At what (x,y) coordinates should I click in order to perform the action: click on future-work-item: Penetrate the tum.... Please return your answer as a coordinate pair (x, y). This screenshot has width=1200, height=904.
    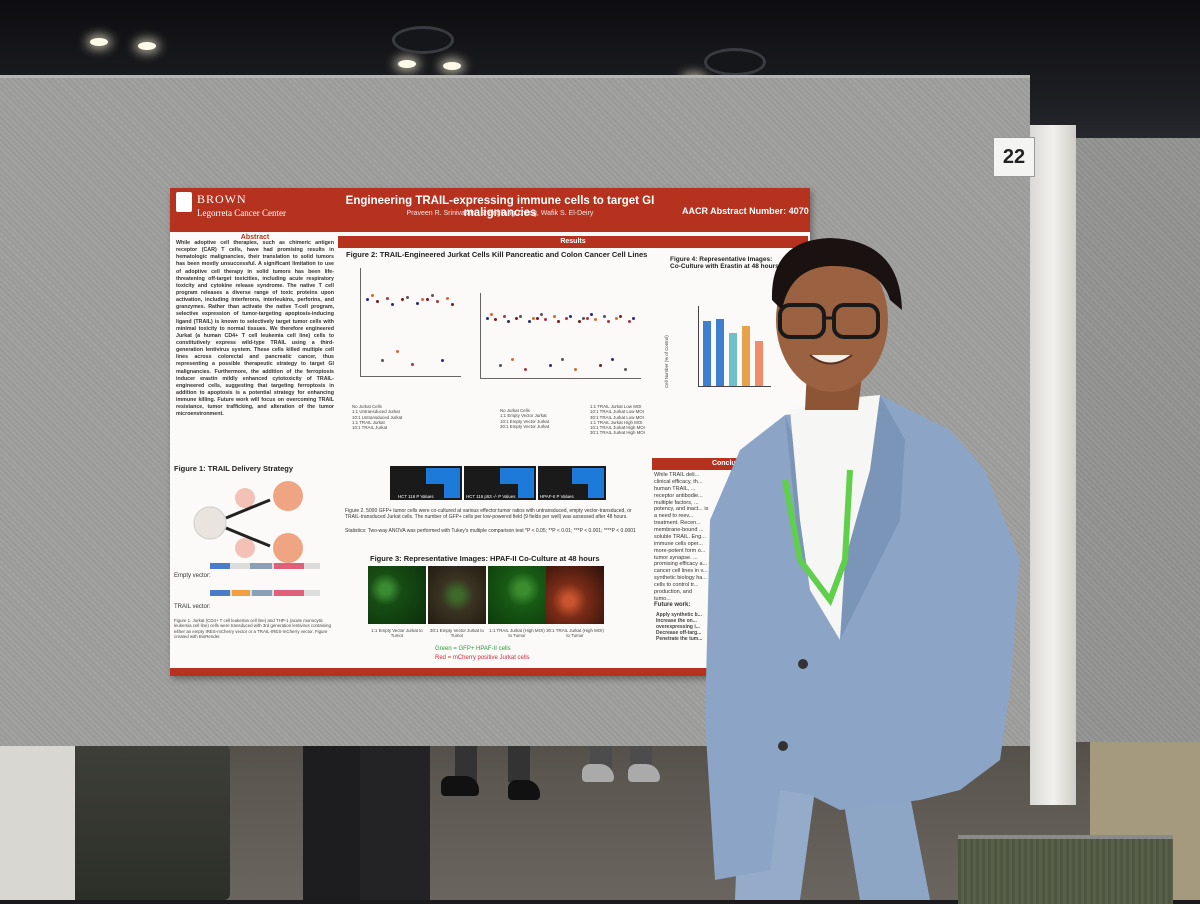
    Looking at the image, I should click on (679, 639).